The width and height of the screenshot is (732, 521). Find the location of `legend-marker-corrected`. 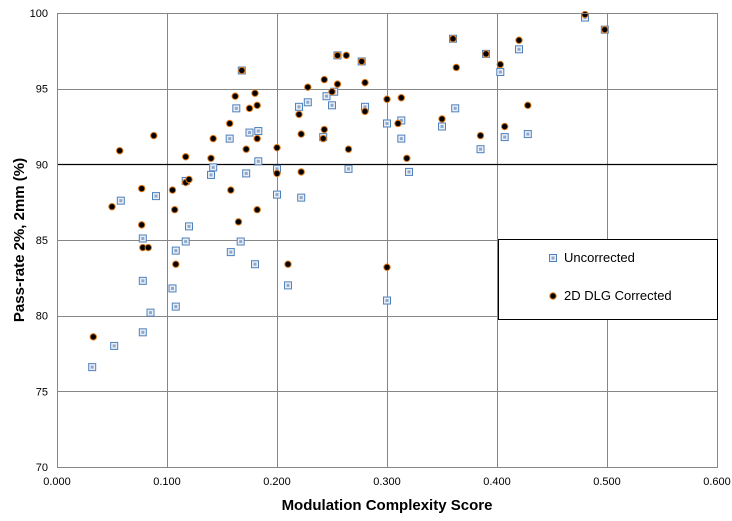

legend-marker-corrected is located at coordinates (553, 296).